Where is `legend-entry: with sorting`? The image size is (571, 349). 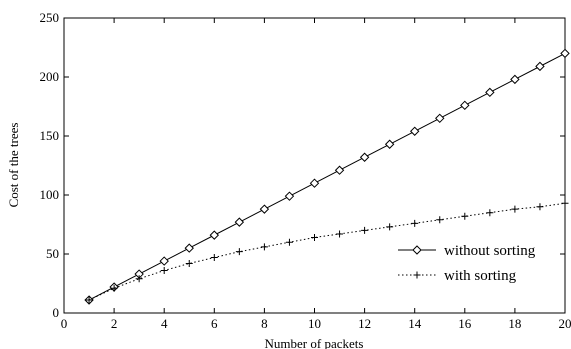
legend-entry: with sorting is located at coordinates (457, 276).